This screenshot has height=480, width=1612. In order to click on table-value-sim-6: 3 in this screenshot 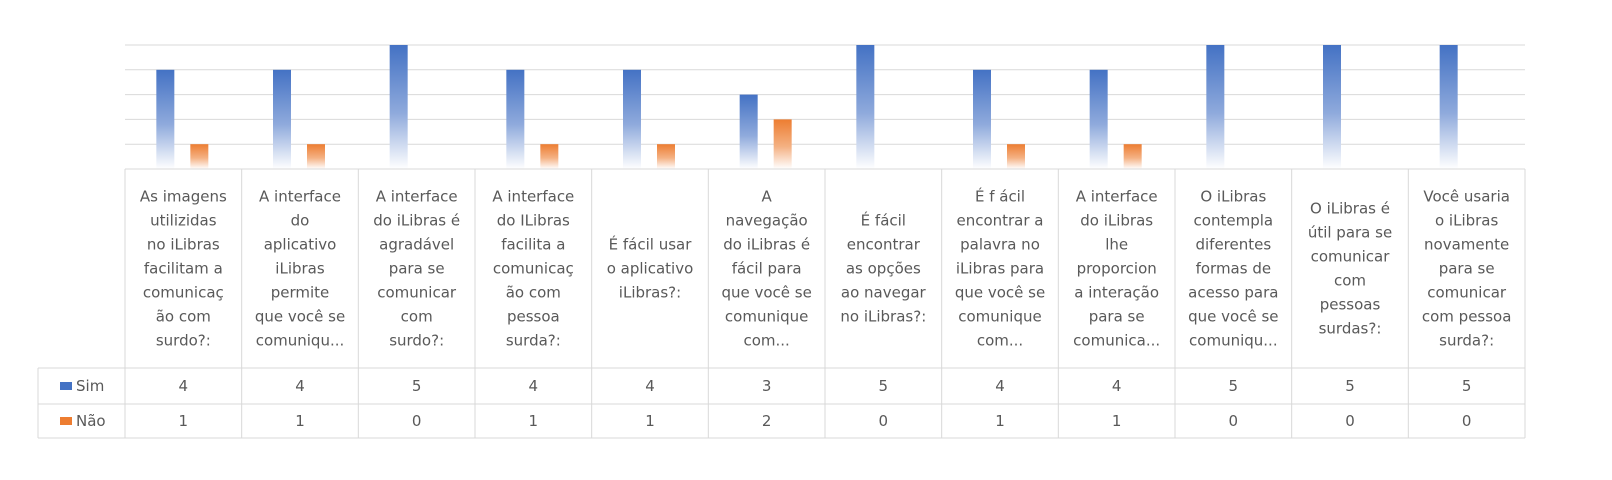, I will do `click(767, 386)`.